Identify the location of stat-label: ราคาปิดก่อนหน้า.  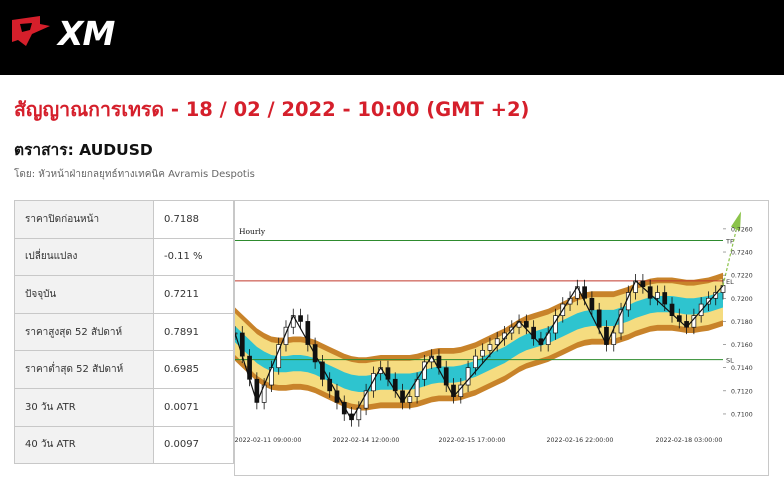
(84, 219).